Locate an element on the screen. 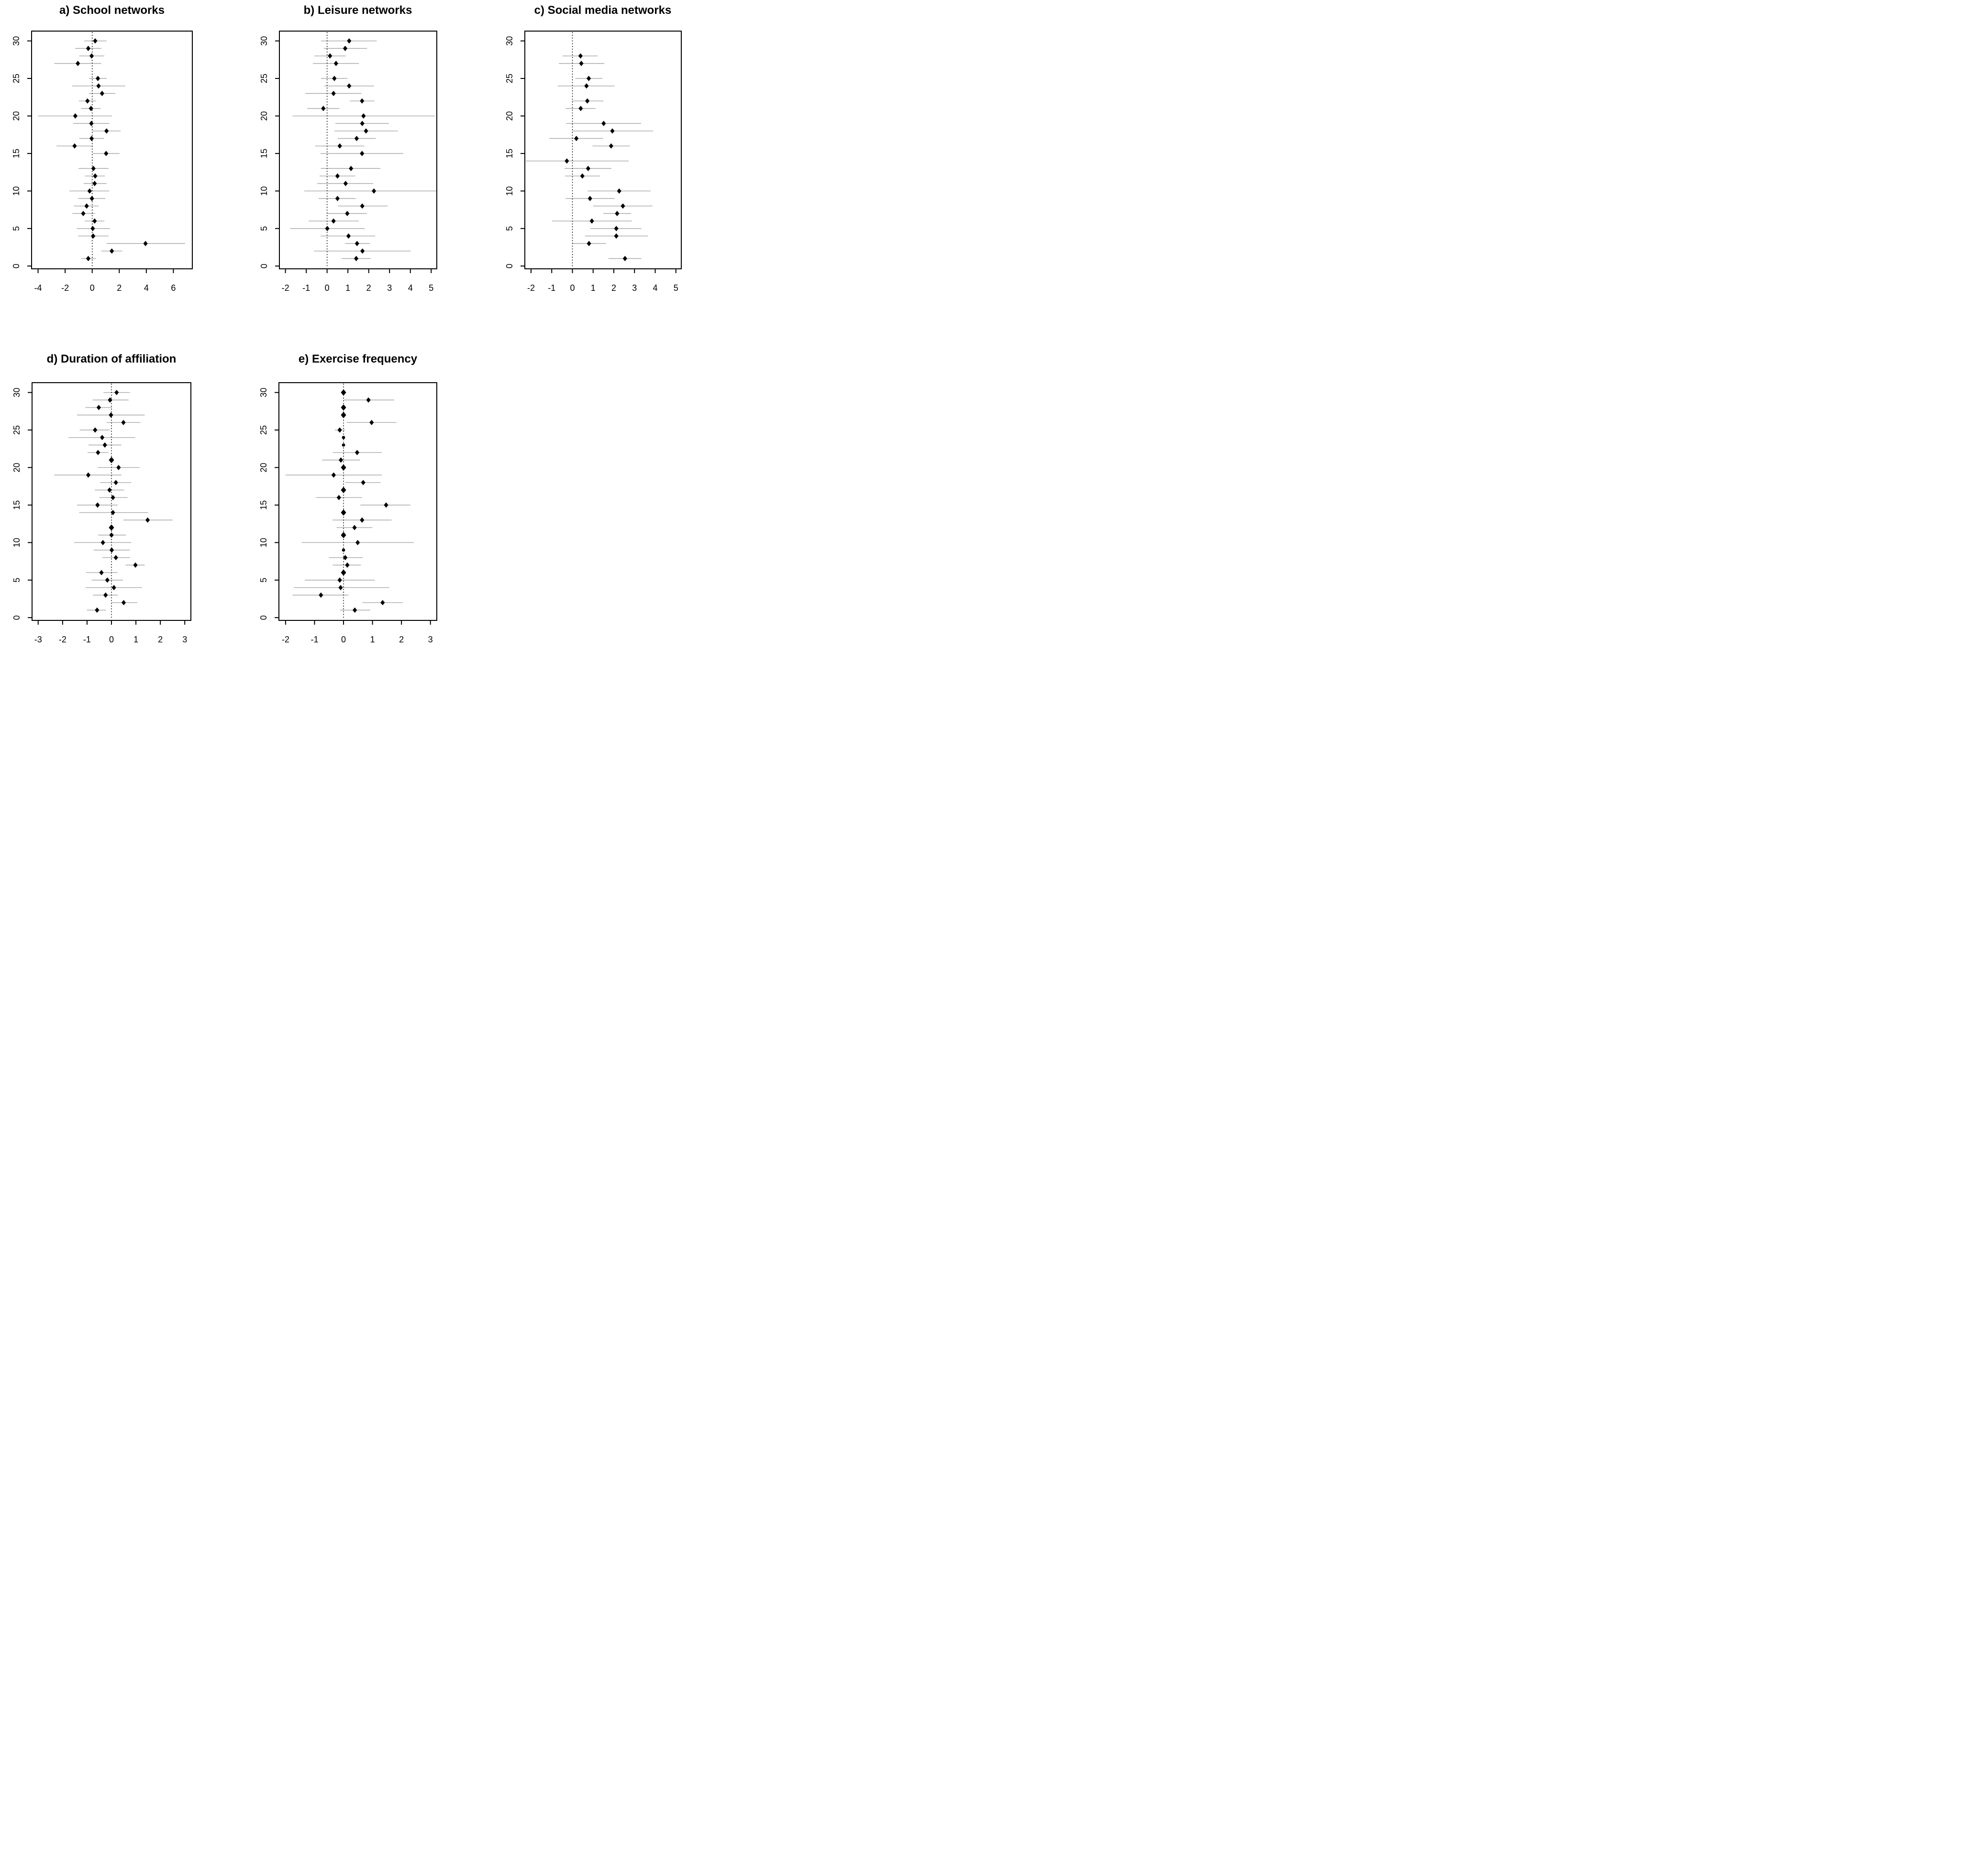  chart-title-duration-of-affiliation: d) Duration of affiliation is located at coordinates (111, 359).